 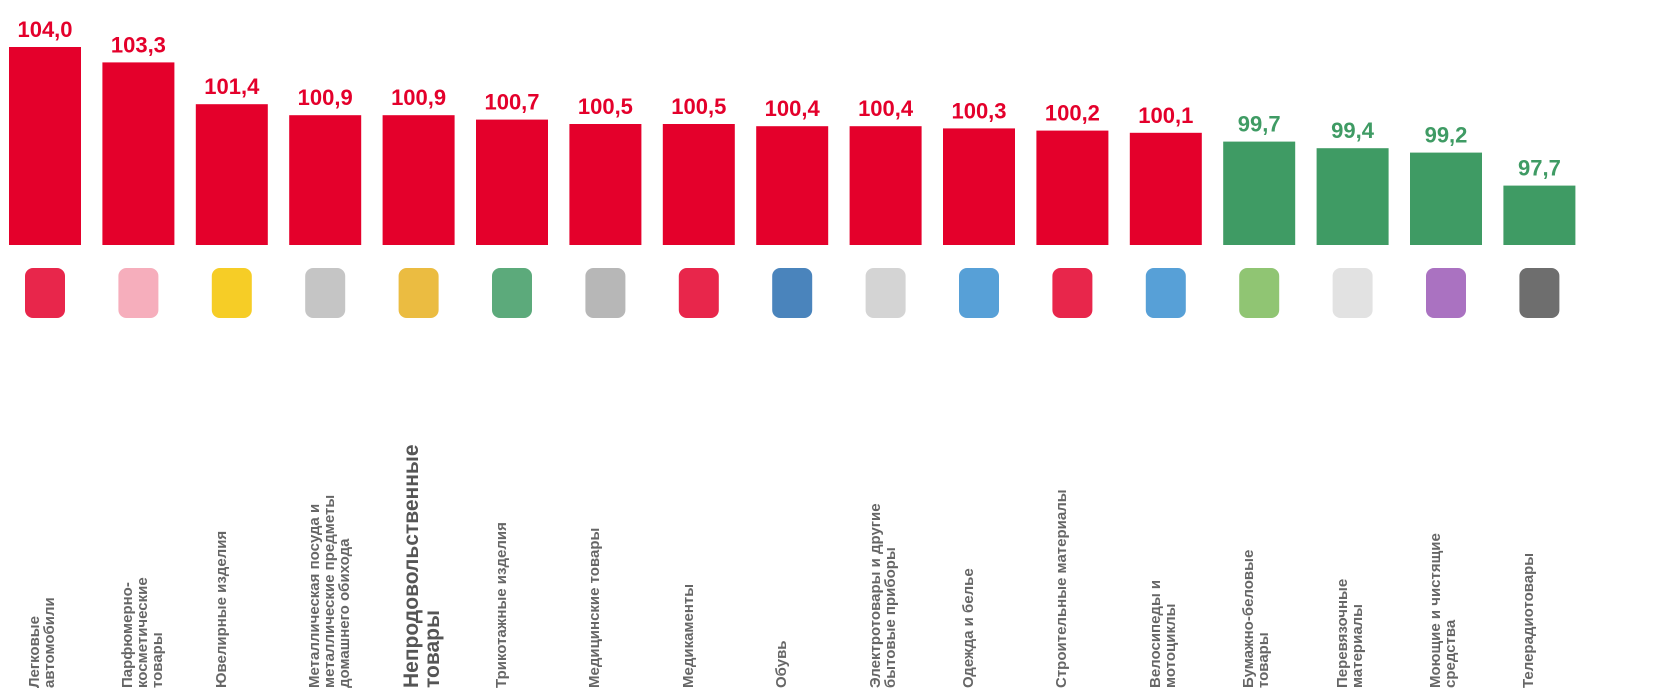 I want to click on category-label: Перевязочные материалы, so click(x=1349, y=633).